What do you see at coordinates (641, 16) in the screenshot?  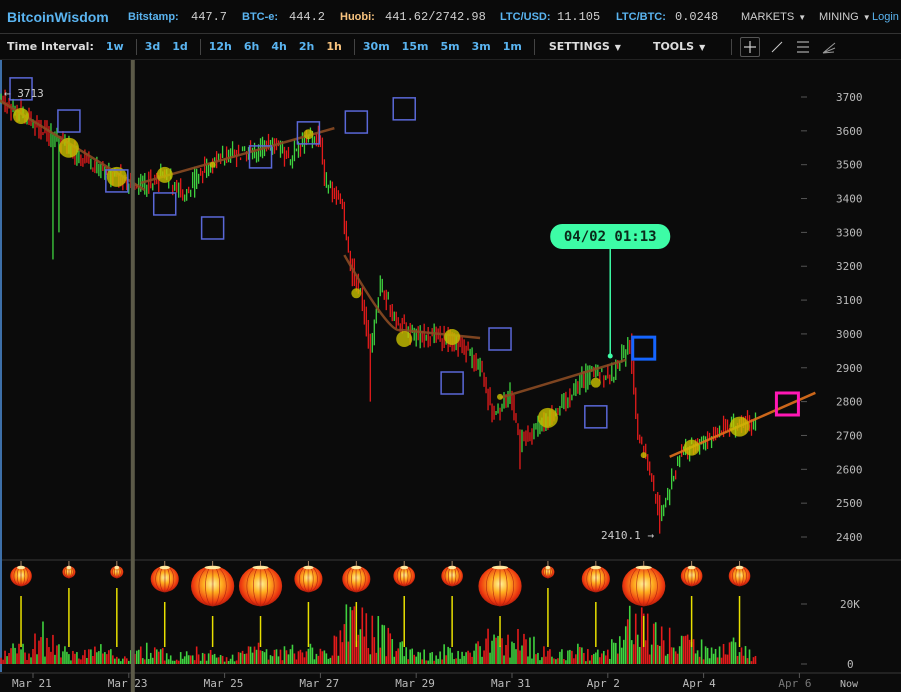 I see `ticker-label-ltcbtc: LTC/BTC:` at bounding box center [641, 16].